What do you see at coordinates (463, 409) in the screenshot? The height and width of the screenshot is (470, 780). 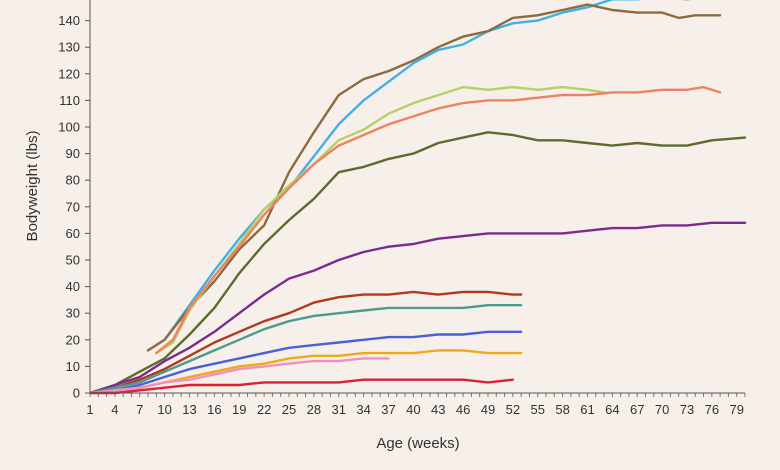 I see `x-tick-label: 46` at bounding box center [463, 409].